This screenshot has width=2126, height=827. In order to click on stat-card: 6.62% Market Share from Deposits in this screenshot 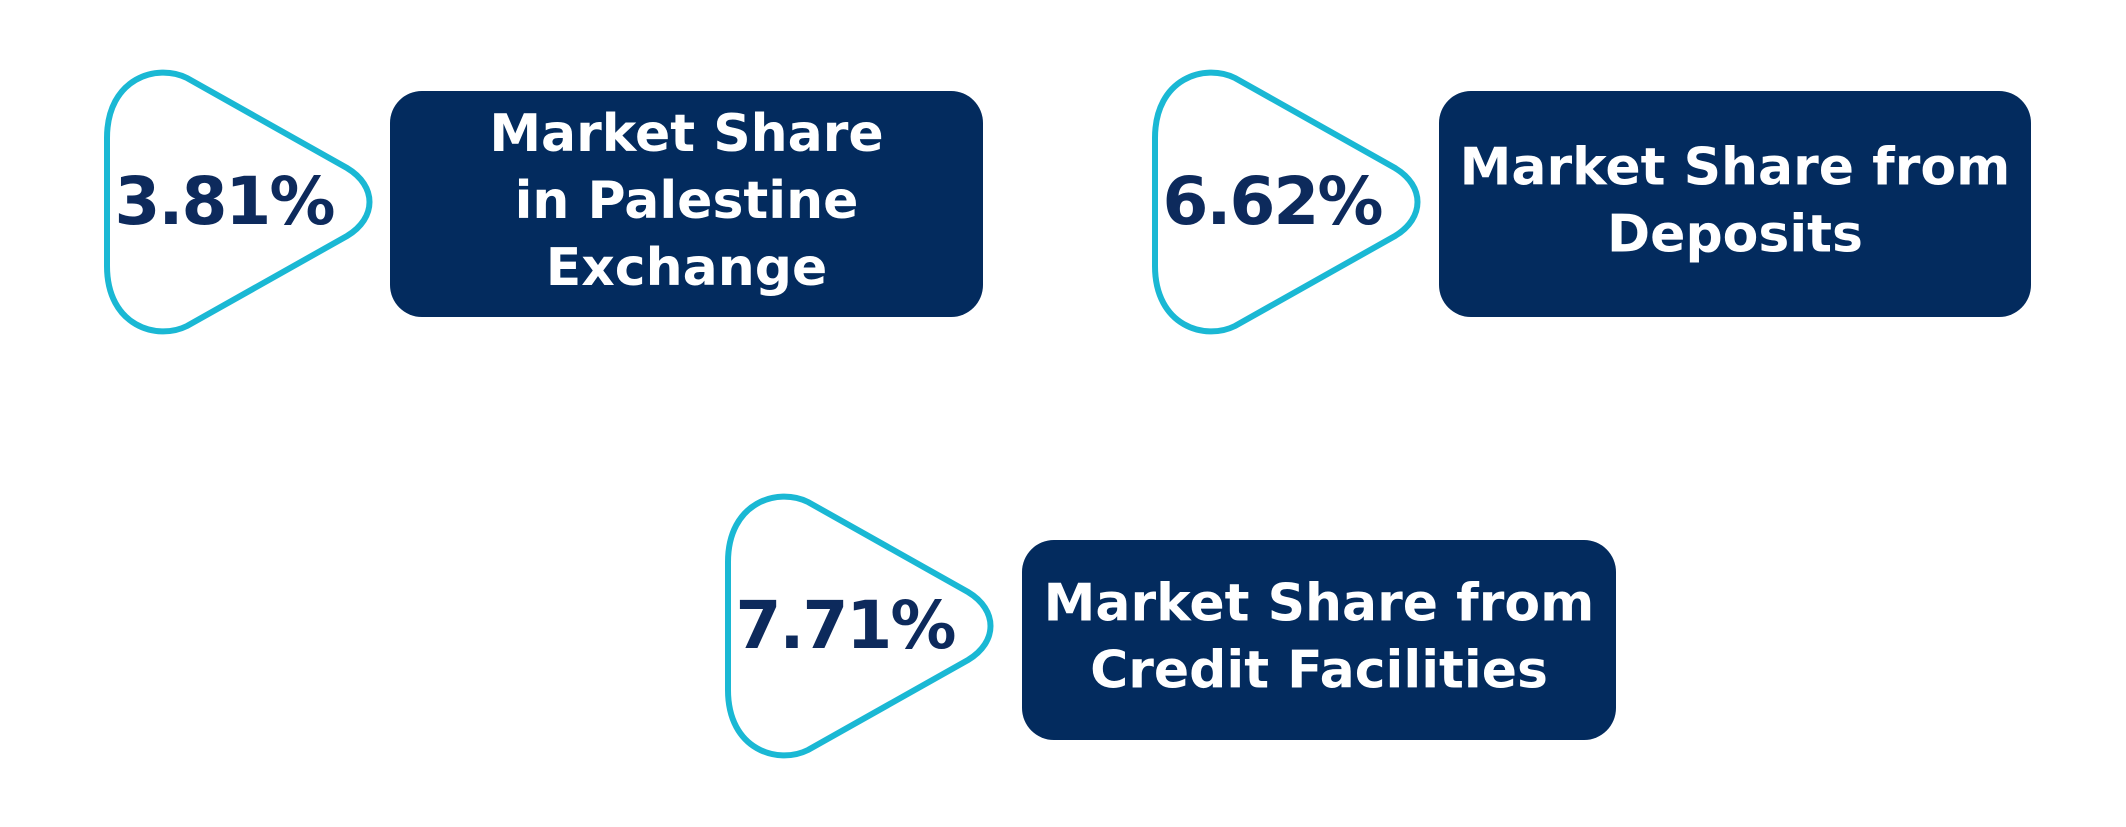, I will do `click(1591, 202)`.